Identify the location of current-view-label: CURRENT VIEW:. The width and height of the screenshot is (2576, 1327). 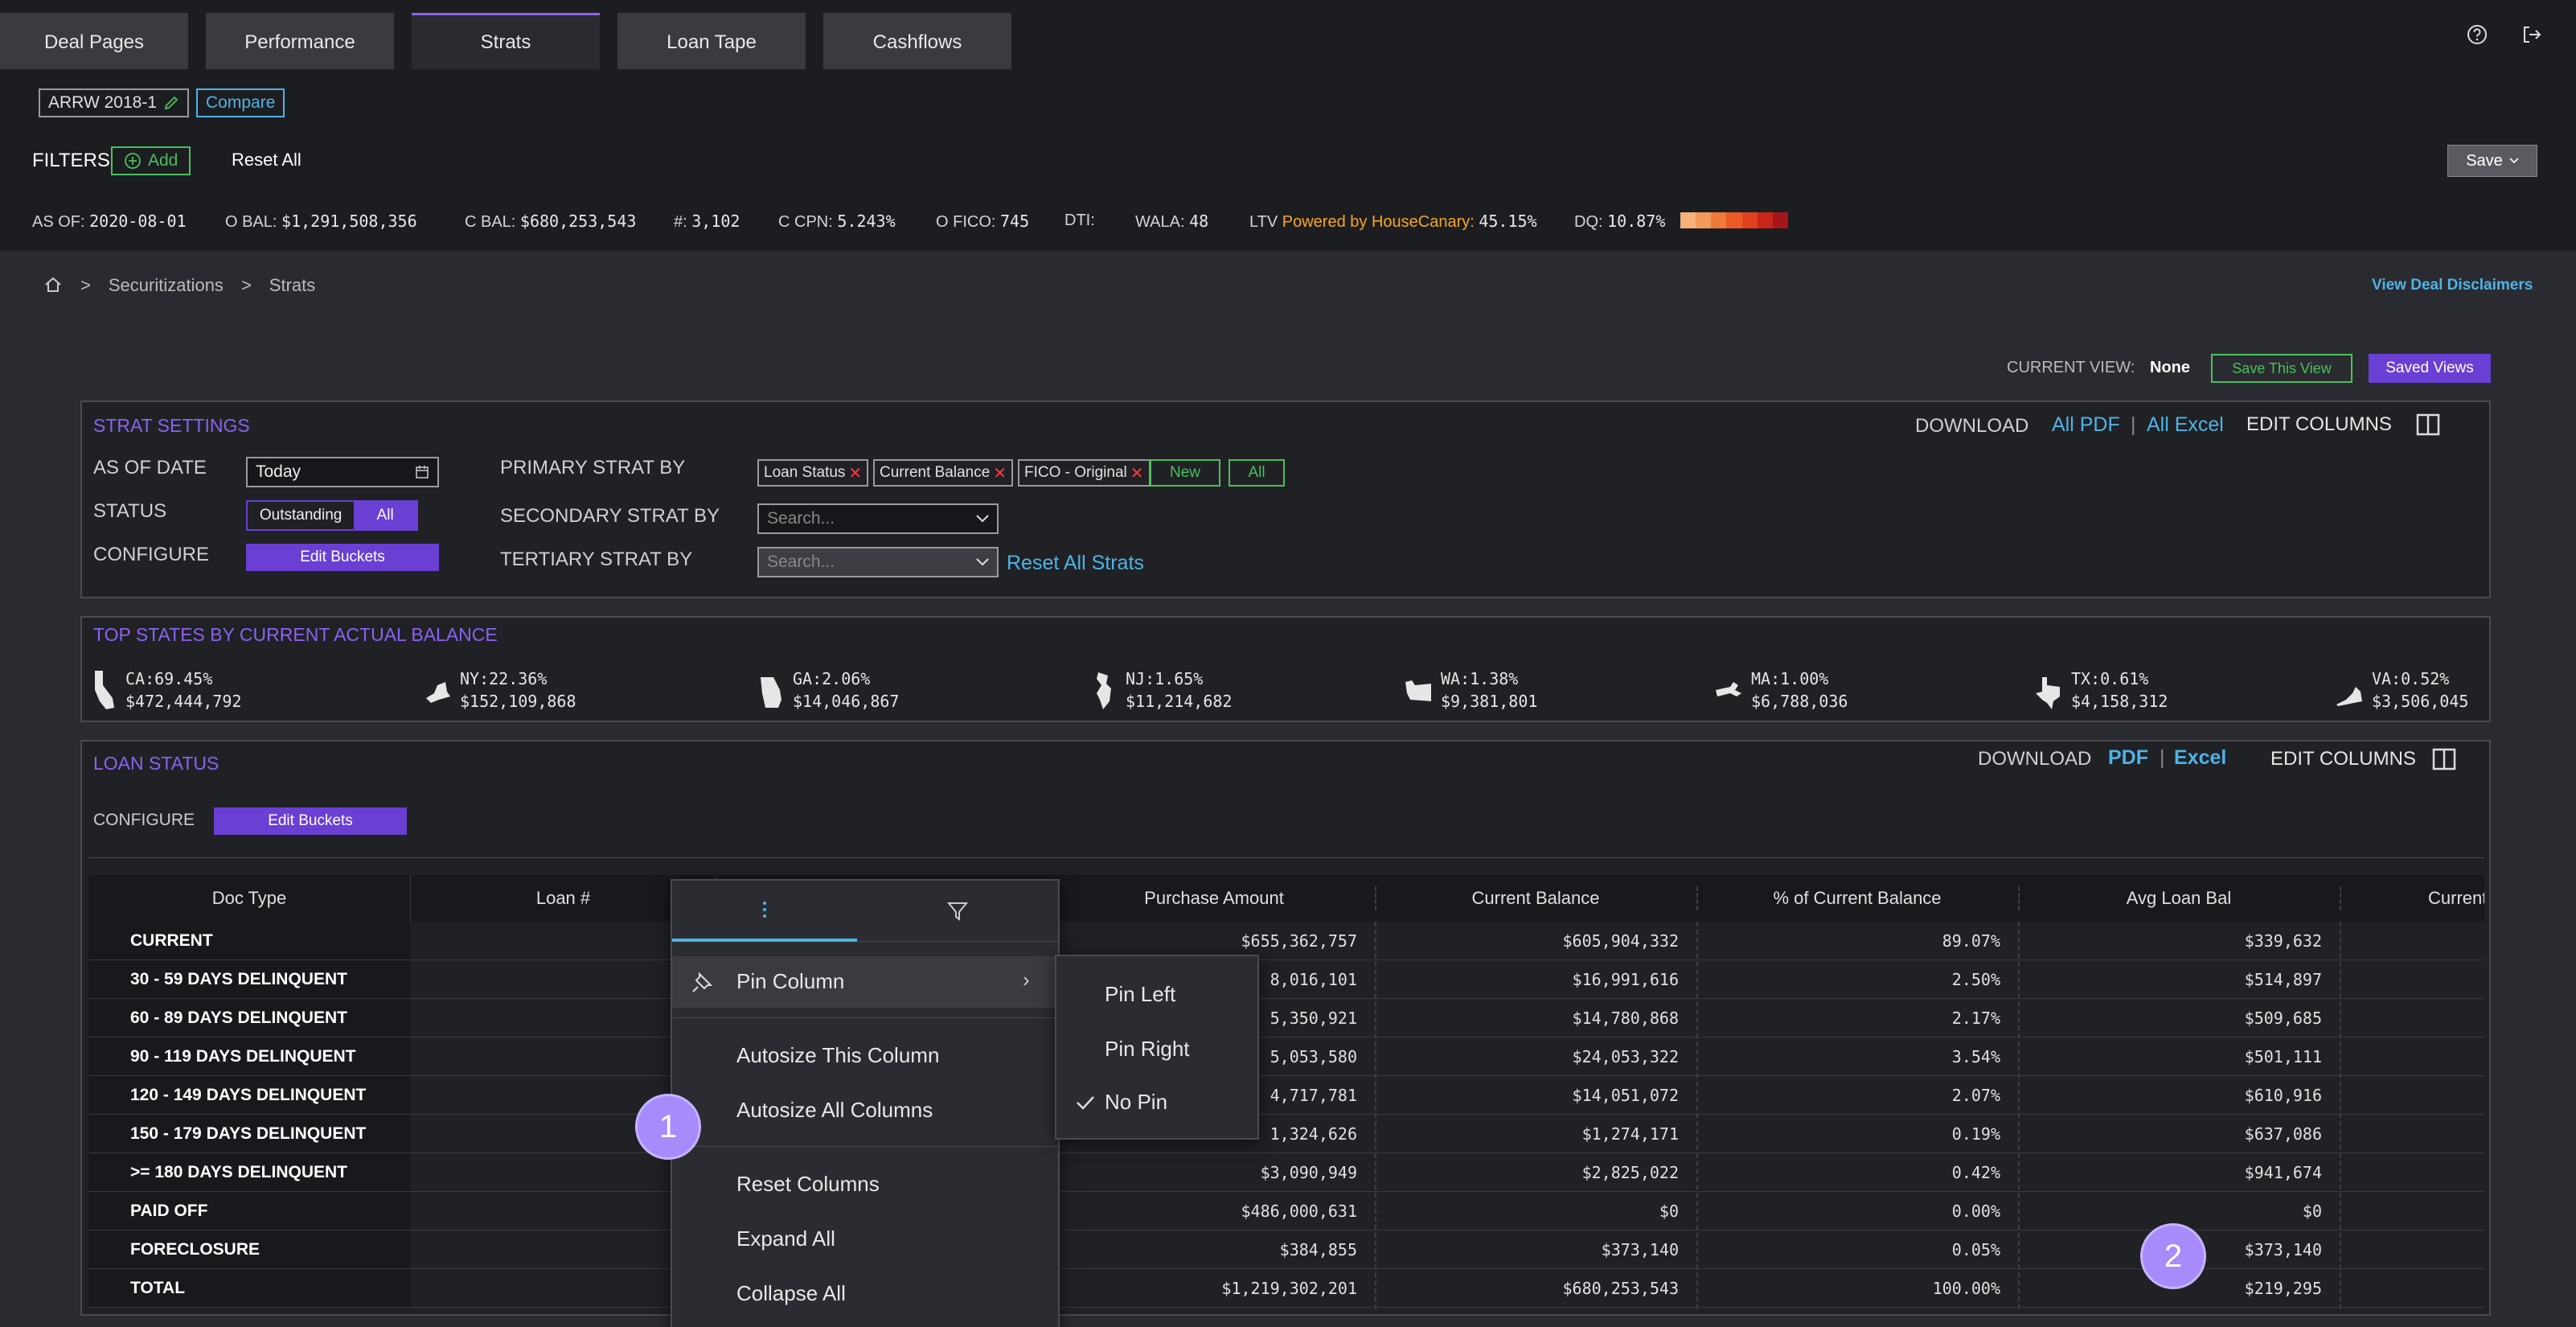
(2071, 367).